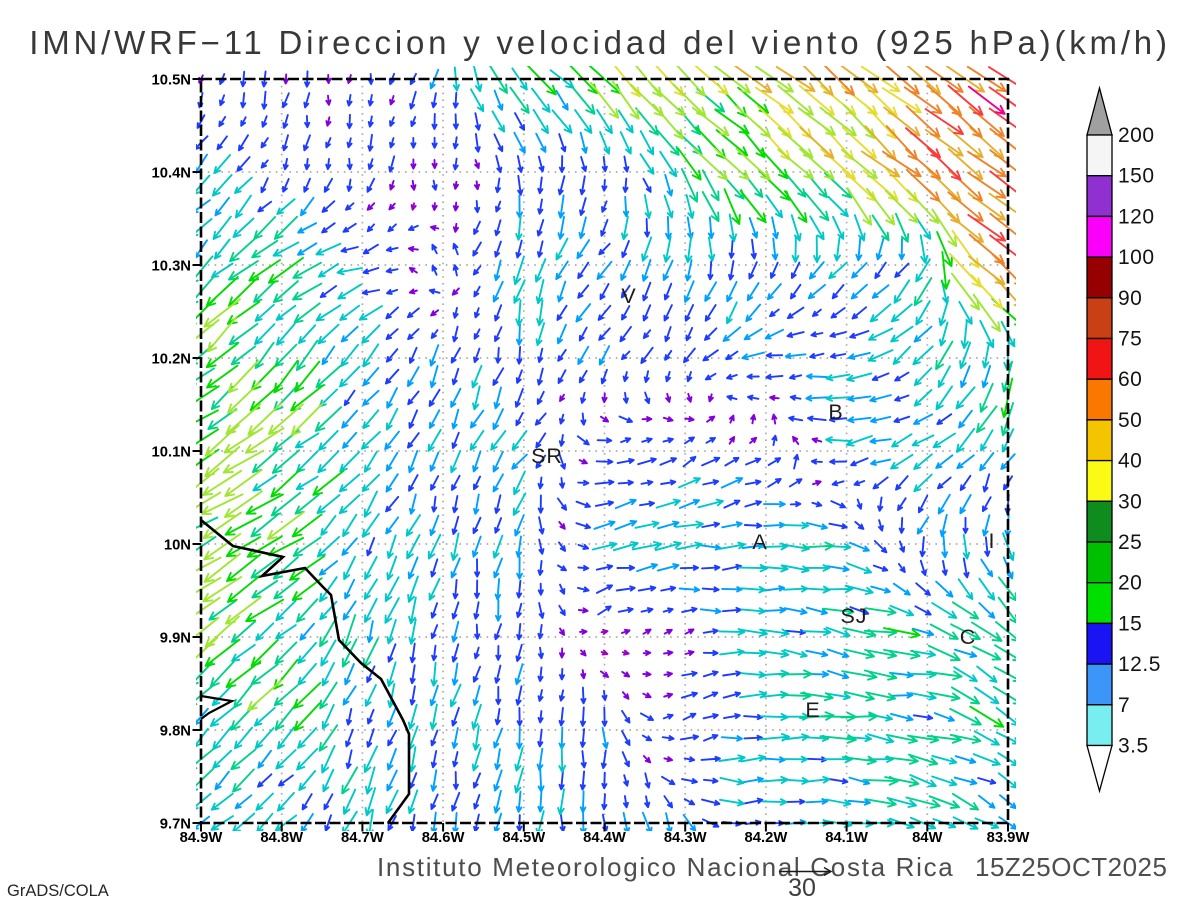 This screenshot has height=900, width=1200. I want to click on svg-text: 10.4N, so click(172, 174).